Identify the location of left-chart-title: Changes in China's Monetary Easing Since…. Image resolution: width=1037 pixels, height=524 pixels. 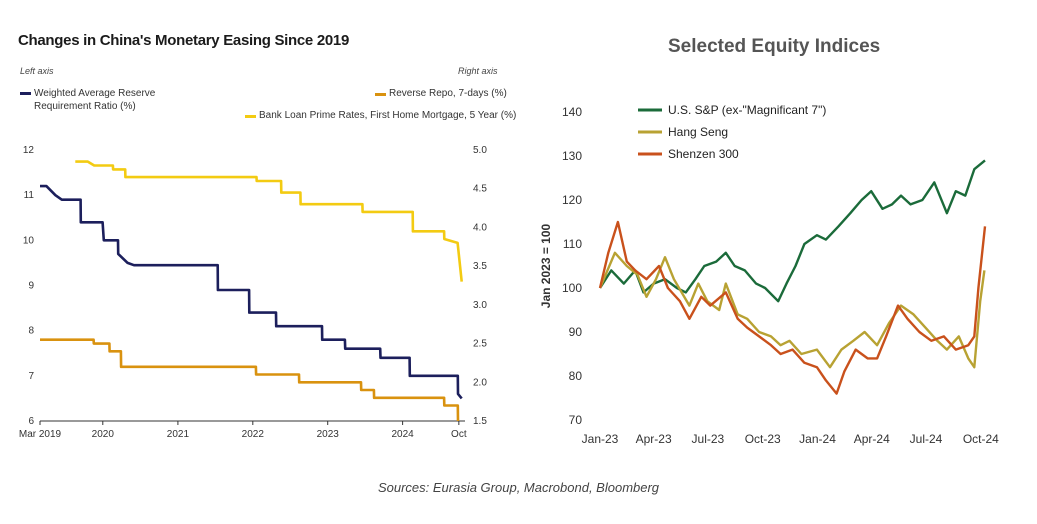
(184, 40).